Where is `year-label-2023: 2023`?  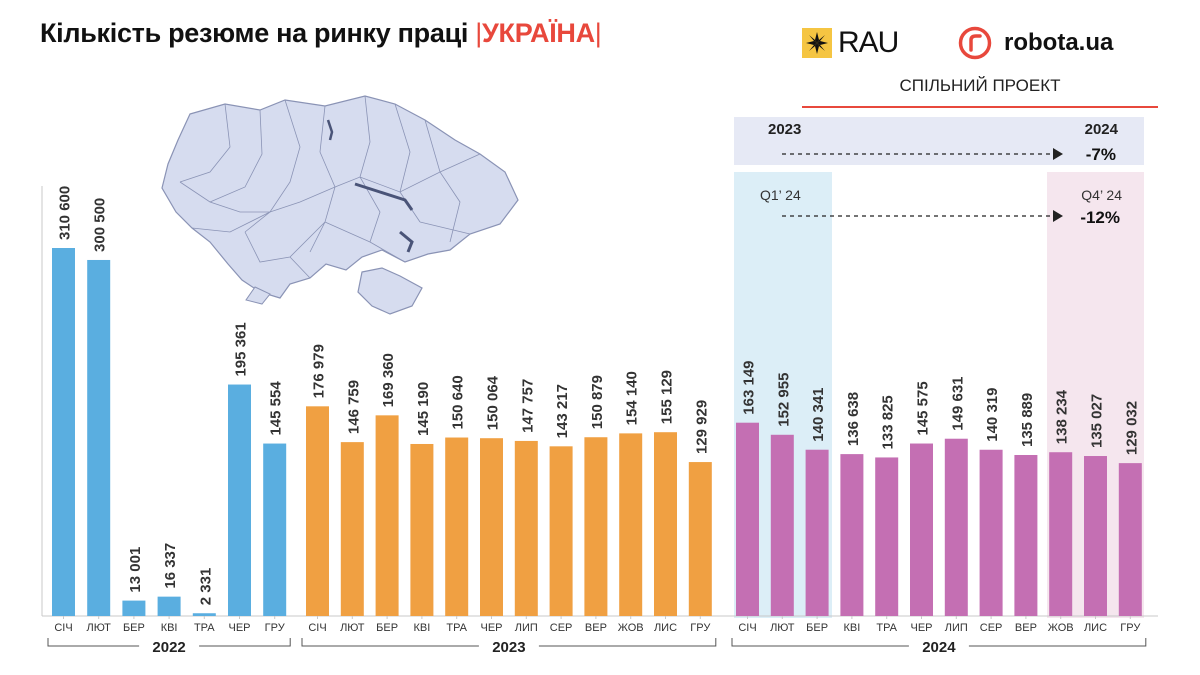
year-label-2023: 2023 is located at coordinates (508, 647).